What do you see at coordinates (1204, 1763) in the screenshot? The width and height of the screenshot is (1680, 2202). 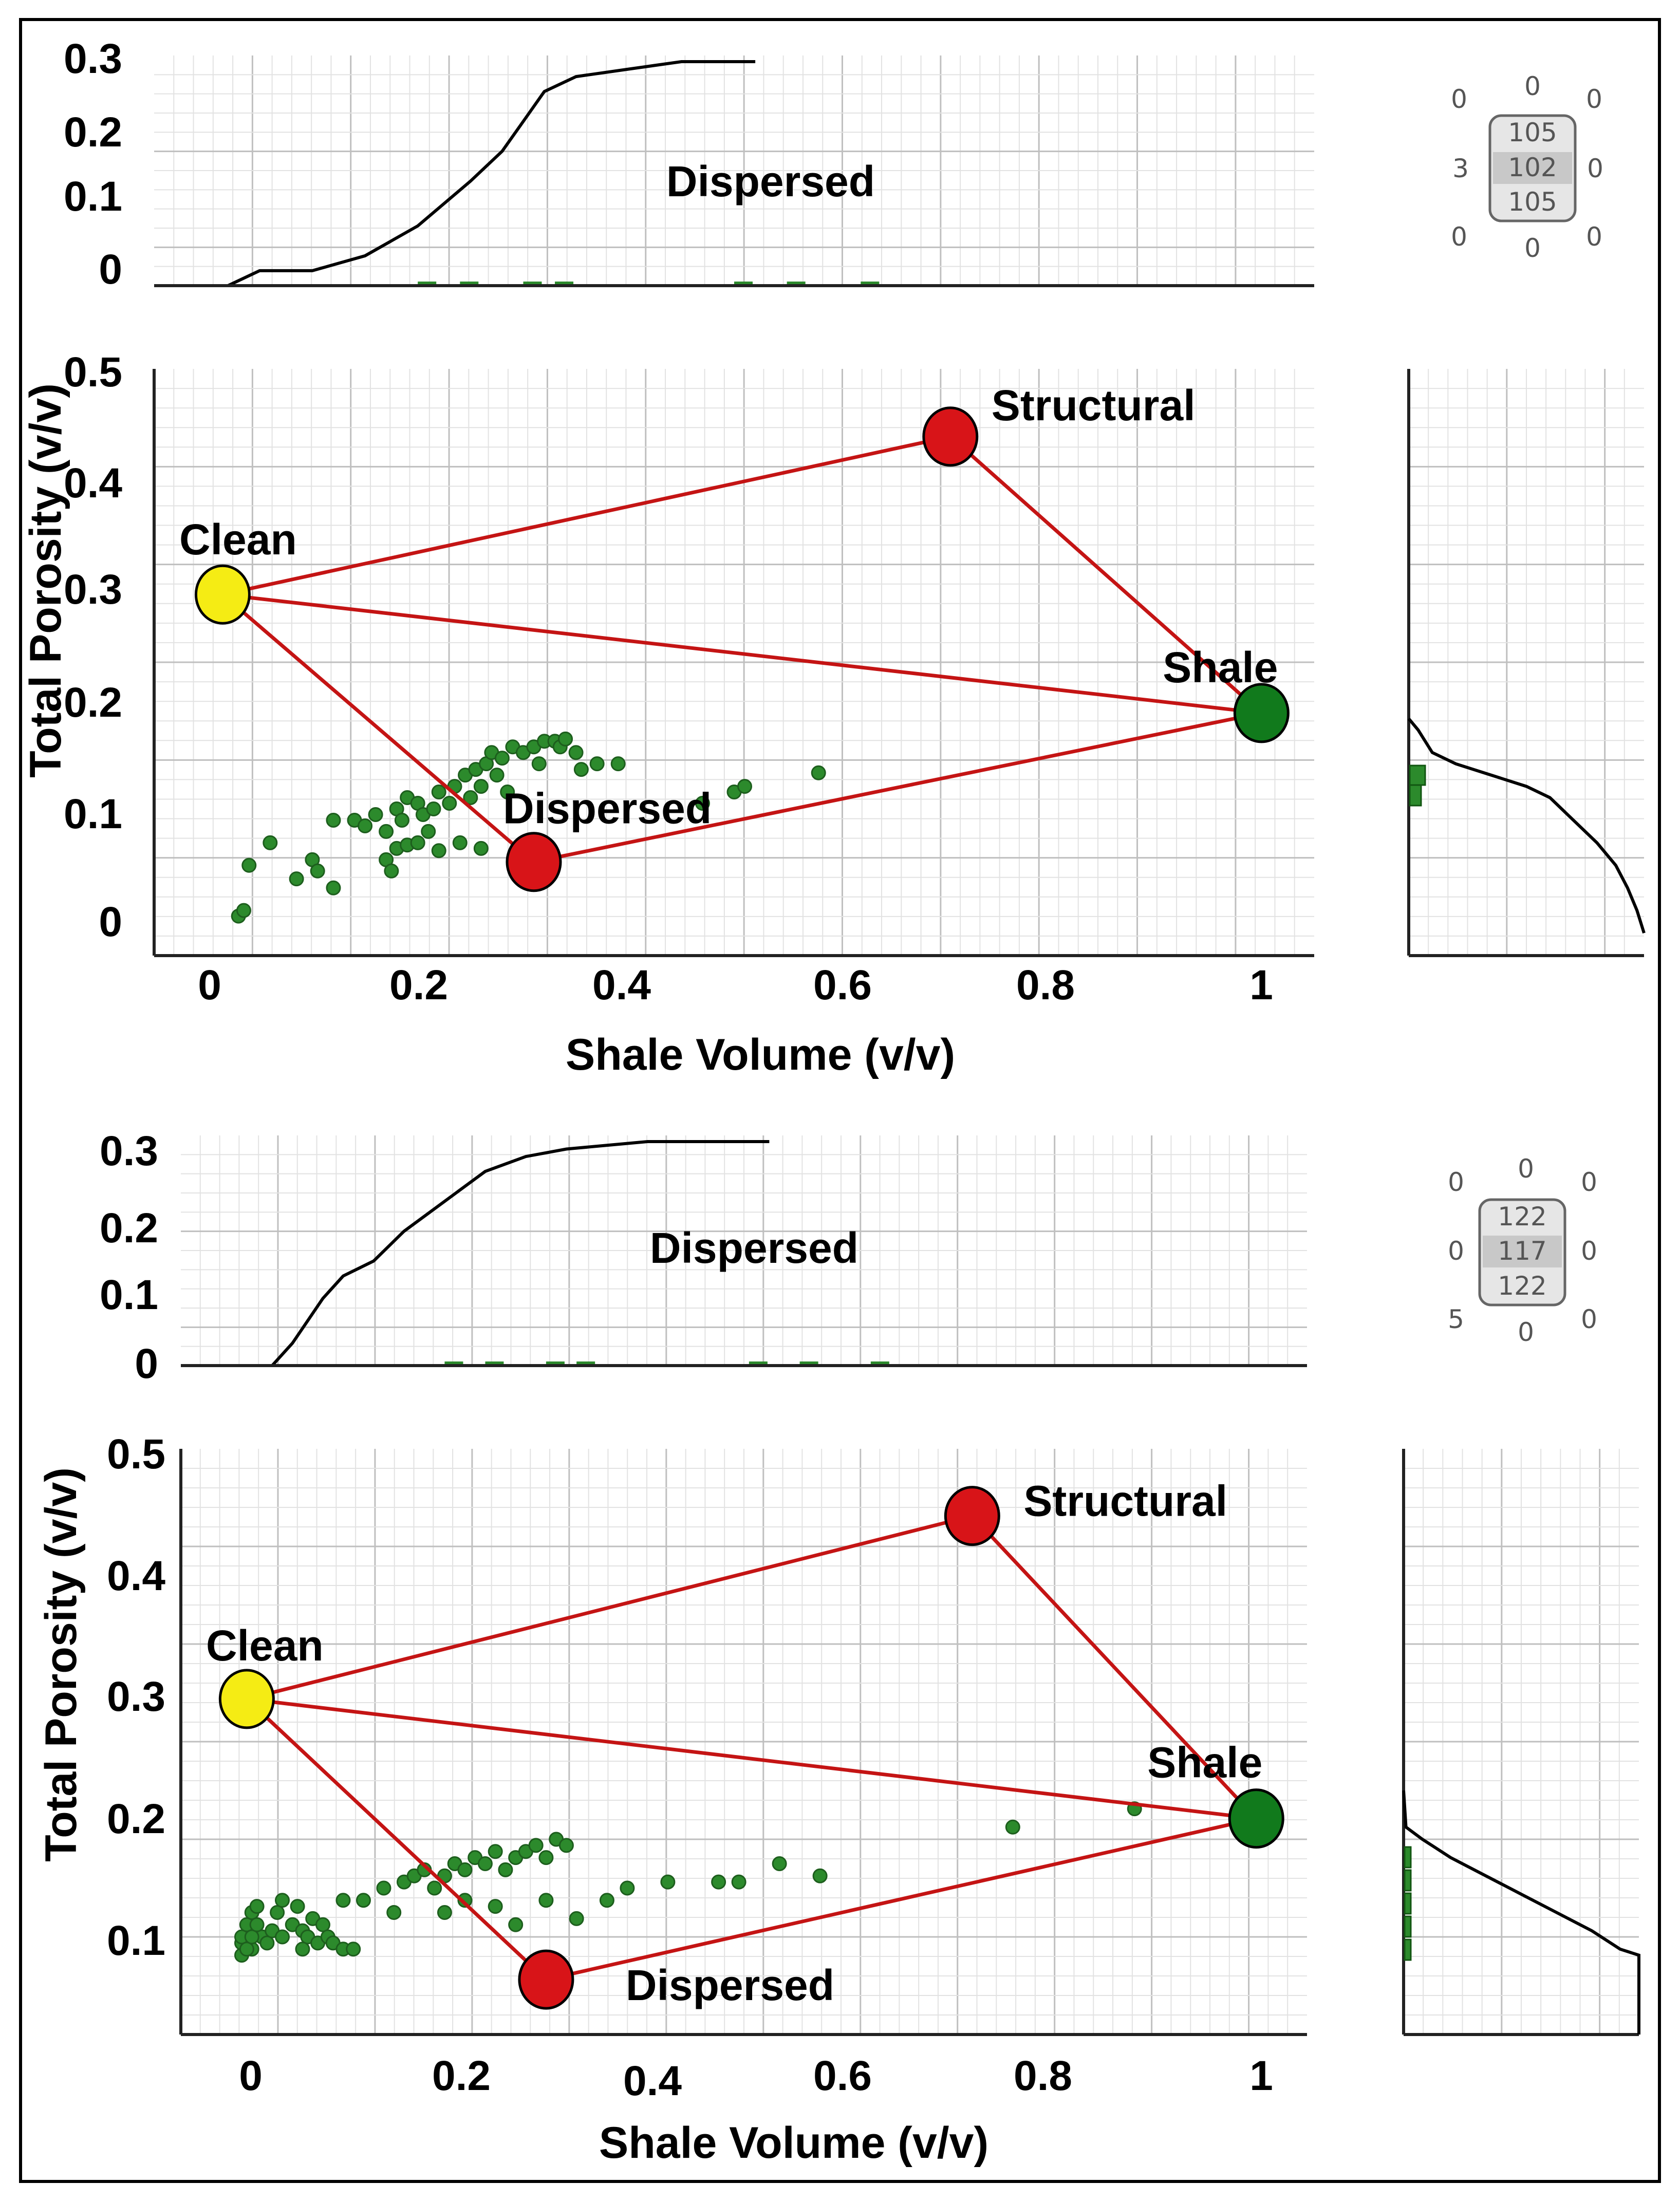 I see `endpoint-label-shale: Shale` at bounding box center [1204, 1763].